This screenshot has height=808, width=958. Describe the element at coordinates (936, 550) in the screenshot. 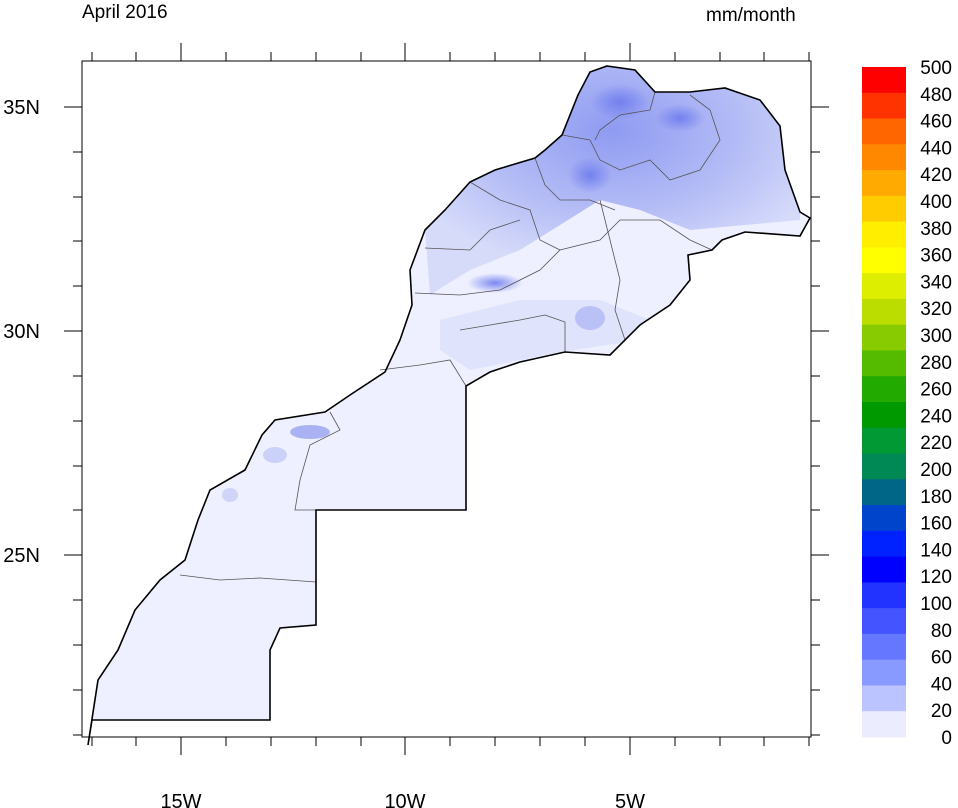

I see `colorbar-label: 140` at that location.